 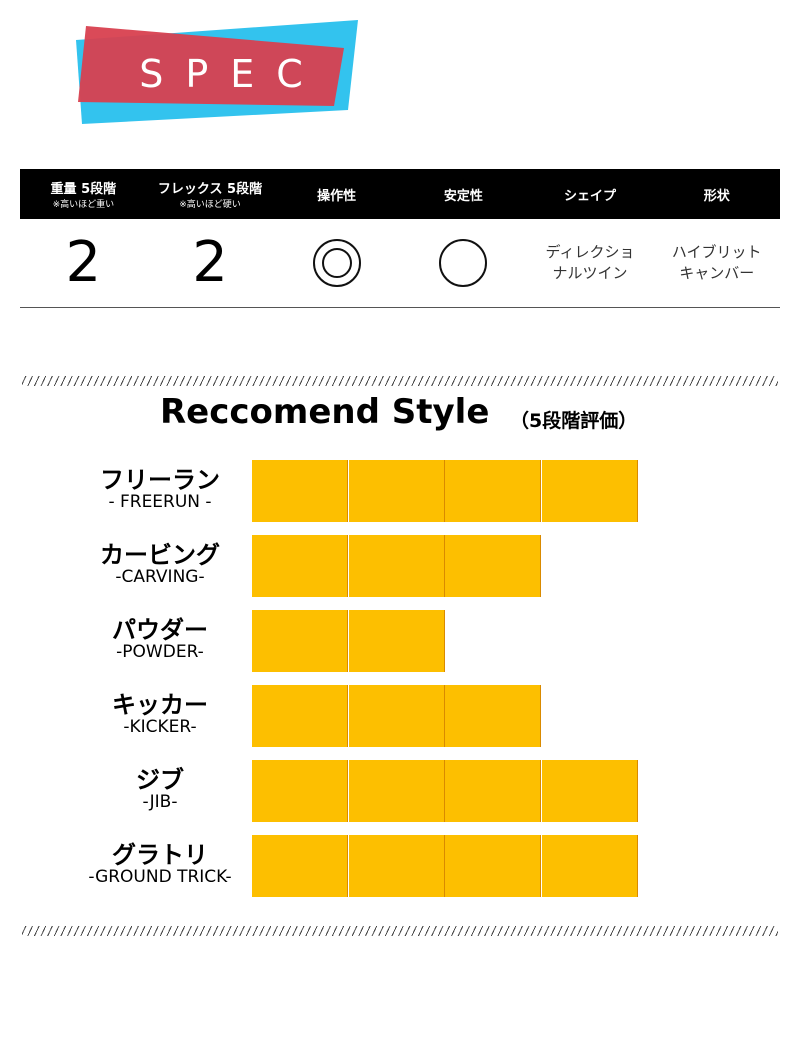 I want to click on spec-header-label: シェイプ, so click(x=590, y=196).